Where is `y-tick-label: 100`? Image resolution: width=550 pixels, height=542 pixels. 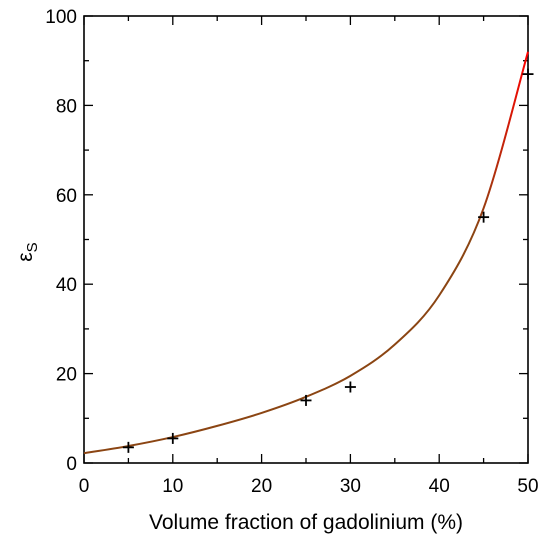
y-tick-label: 100 is located at coordinates (61, 17).